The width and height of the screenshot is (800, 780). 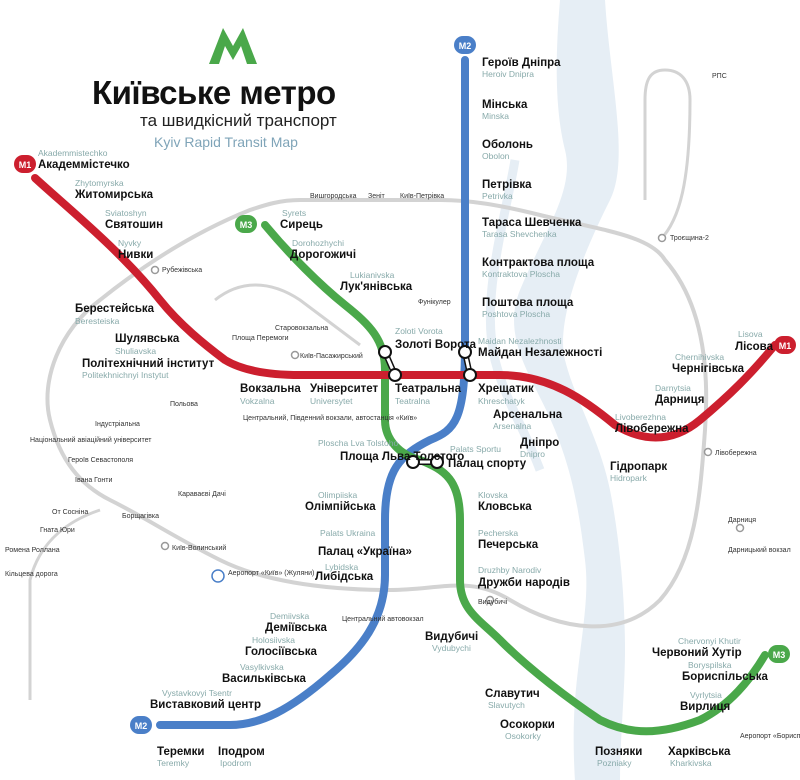 I want to click on svg-text: Шулявська, so click(x=147, y=339).